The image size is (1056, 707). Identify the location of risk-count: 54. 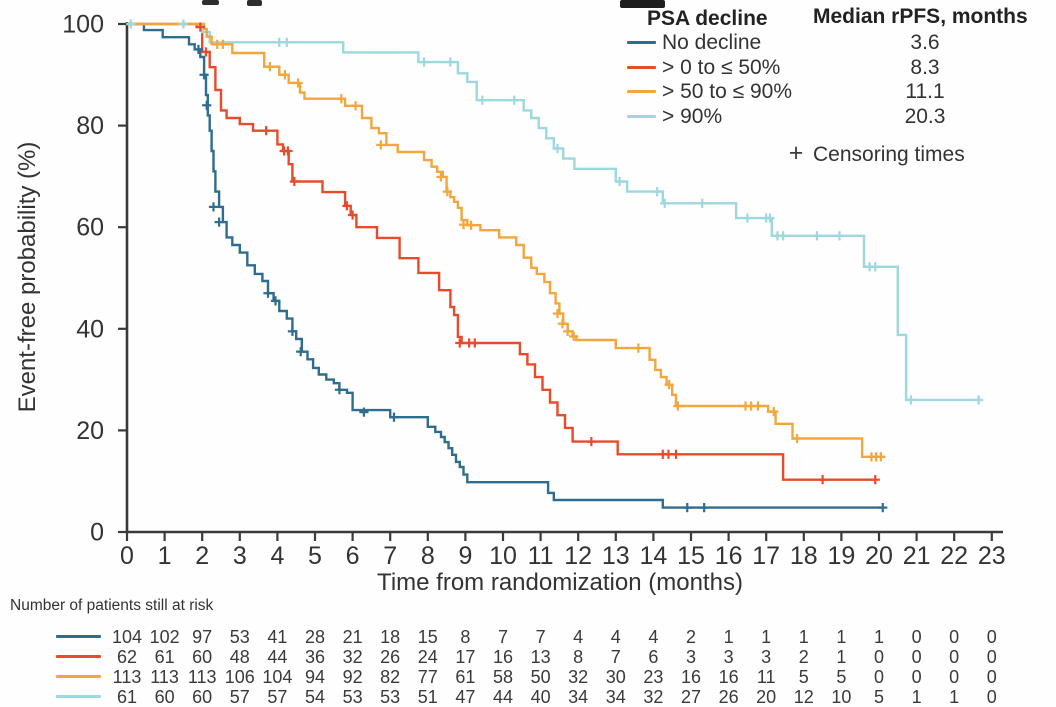
(315, 697).